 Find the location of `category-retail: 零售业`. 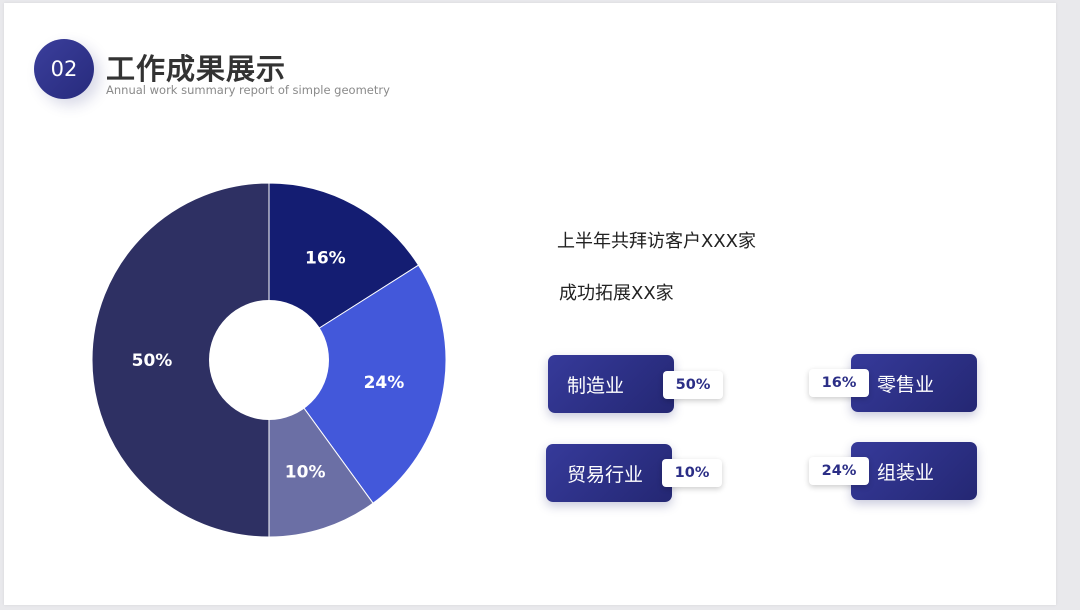

category-retail: 零售业 is located at coordinates (914, 383).